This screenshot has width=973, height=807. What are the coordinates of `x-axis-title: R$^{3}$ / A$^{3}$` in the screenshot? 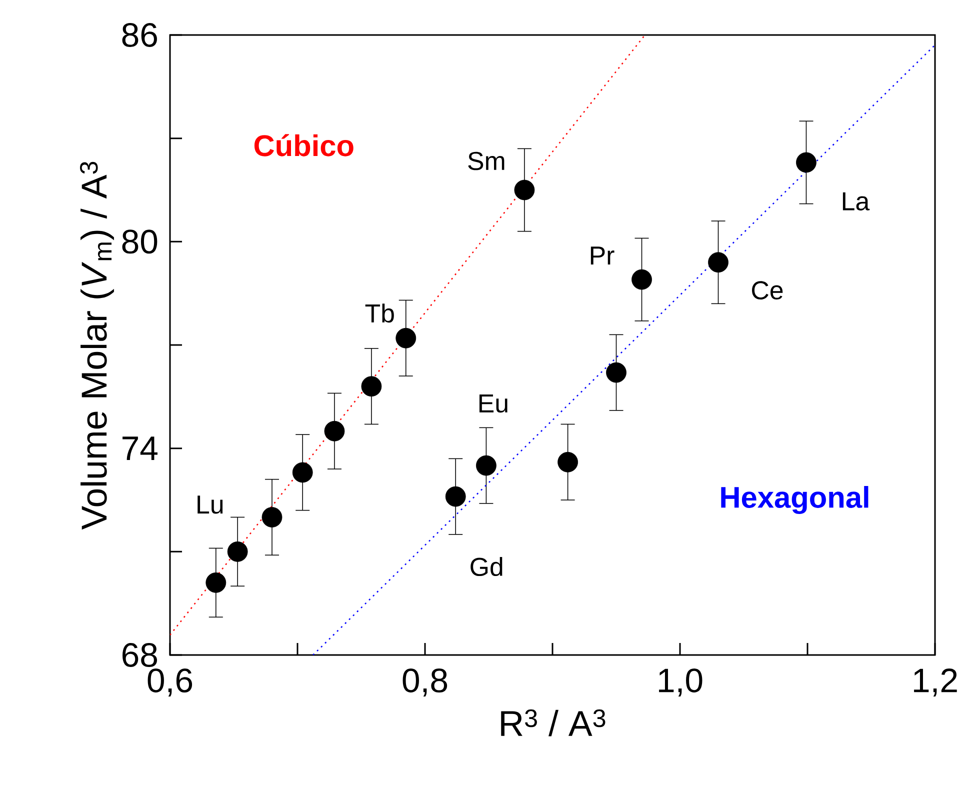 It's located at (553, 722).